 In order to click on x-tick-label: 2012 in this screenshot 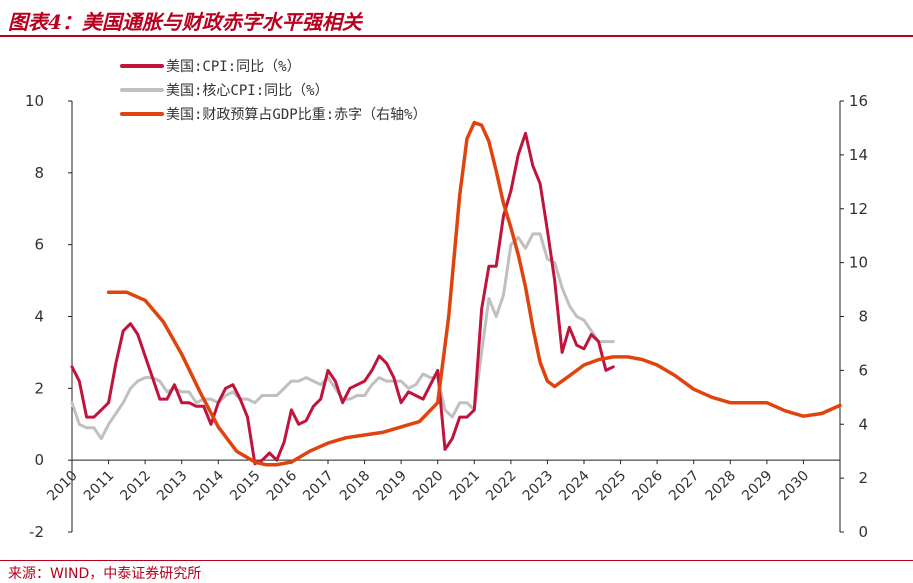, I will do `click(135, 486)`.